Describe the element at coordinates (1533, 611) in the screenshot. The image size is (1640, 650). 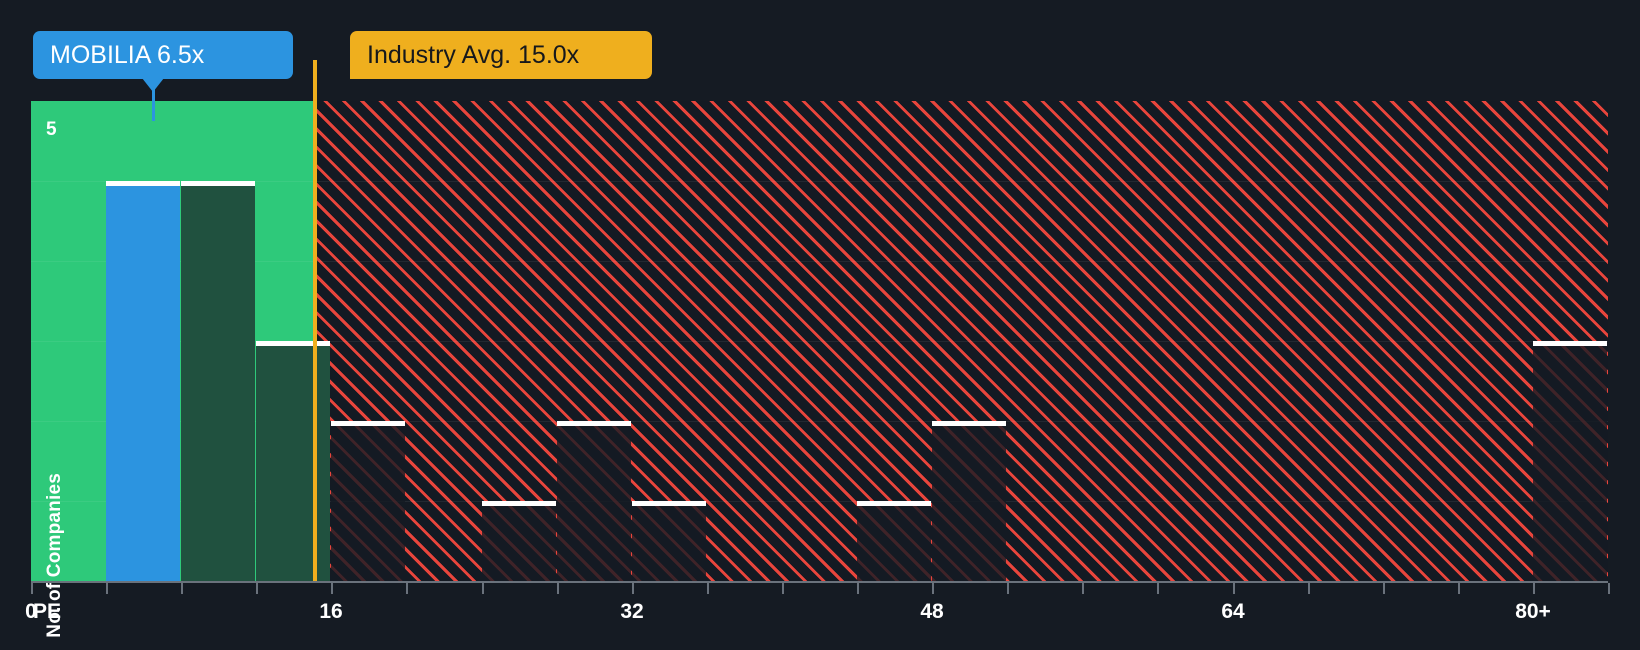
I see `x-axis-label-80+: 80+` at that location.